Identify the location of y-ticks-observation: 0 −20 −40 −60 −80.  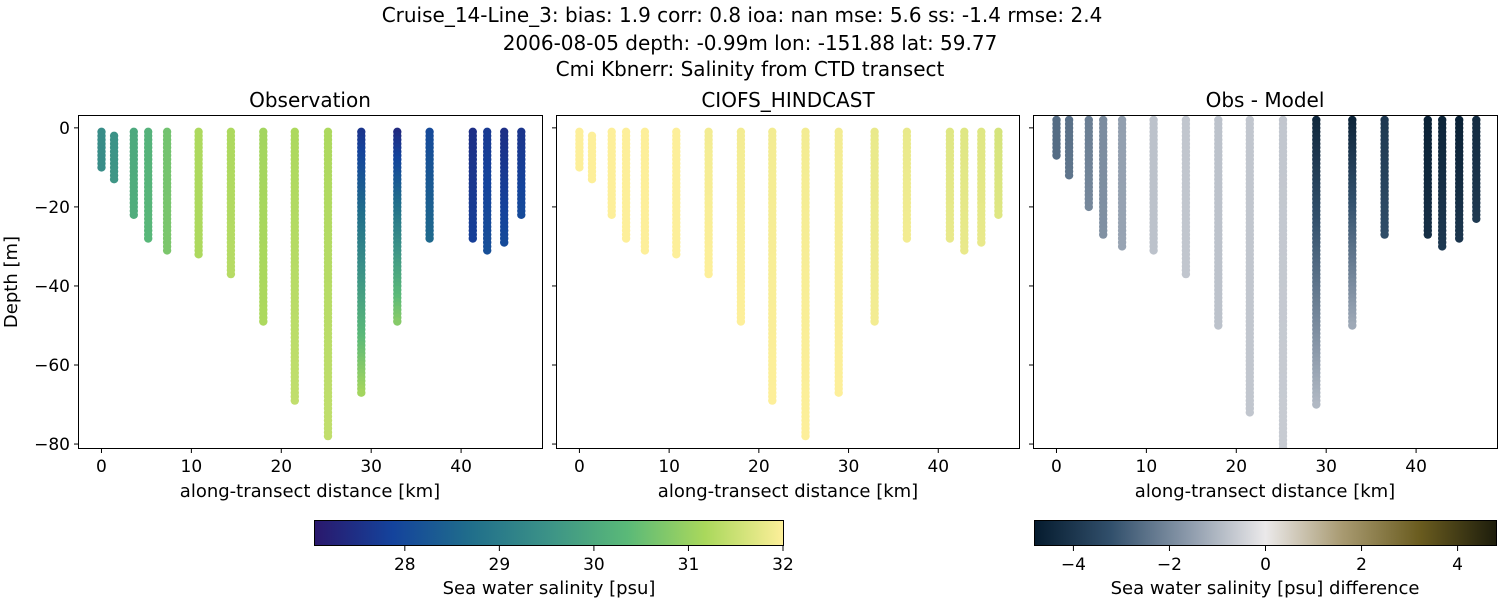
(56, 287).